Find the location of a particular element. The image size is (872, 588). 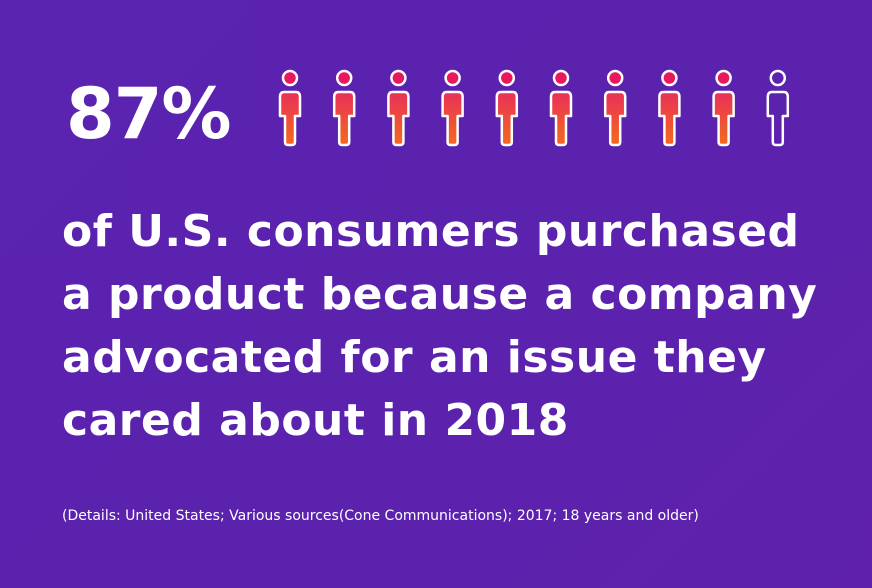

statement-line: cared about in 2018 is located at coordinates (315, 420).